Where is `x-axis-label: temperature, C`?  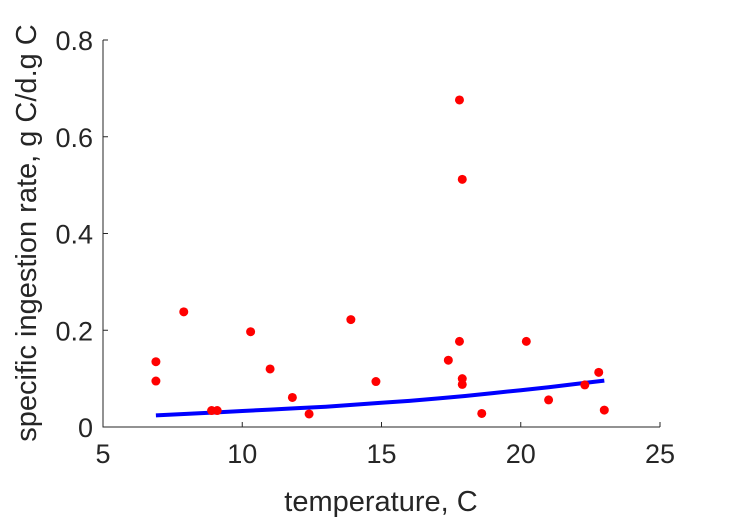
x-axis-label: temperature, C is located at coordinates (380, 502).